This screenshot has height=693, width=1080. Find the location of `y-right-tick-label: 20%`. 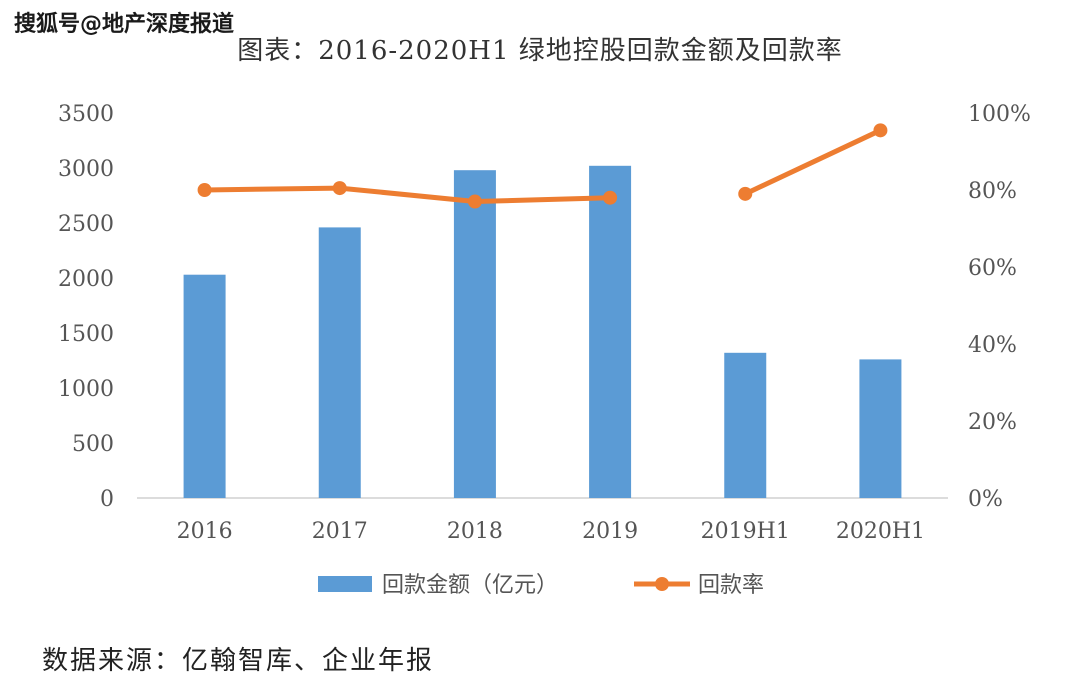

y-right-tick-label: 20% is located at coordinates (992, 422).